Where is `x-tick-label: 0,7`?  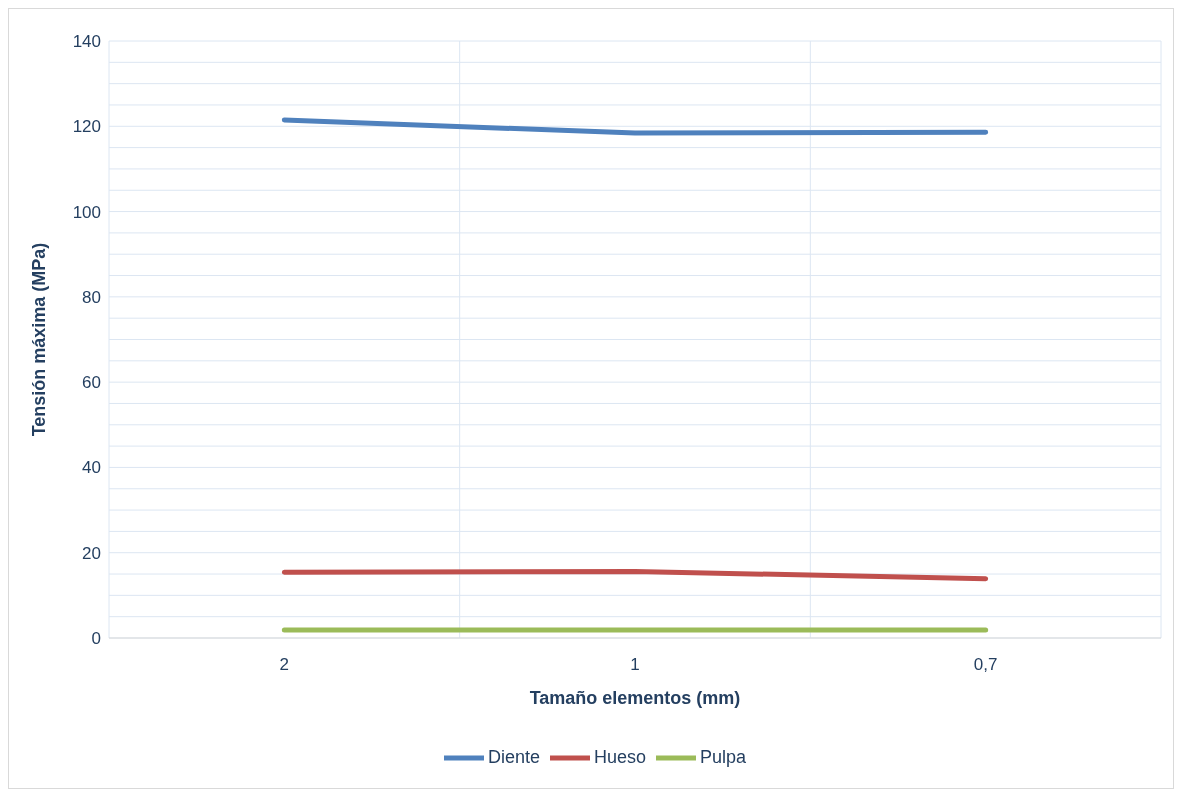 x-tick-label: 0,7 is located at coordinates (985, 665).